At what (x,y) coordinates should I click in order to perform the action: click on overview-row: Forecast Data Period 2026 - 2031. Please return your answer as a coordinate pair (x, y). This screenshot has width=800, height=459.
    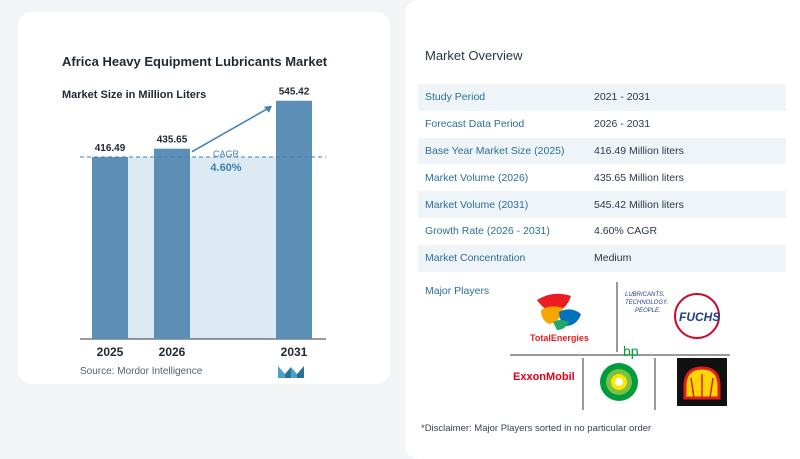
    Looking at the image, I should click on (602, 124).